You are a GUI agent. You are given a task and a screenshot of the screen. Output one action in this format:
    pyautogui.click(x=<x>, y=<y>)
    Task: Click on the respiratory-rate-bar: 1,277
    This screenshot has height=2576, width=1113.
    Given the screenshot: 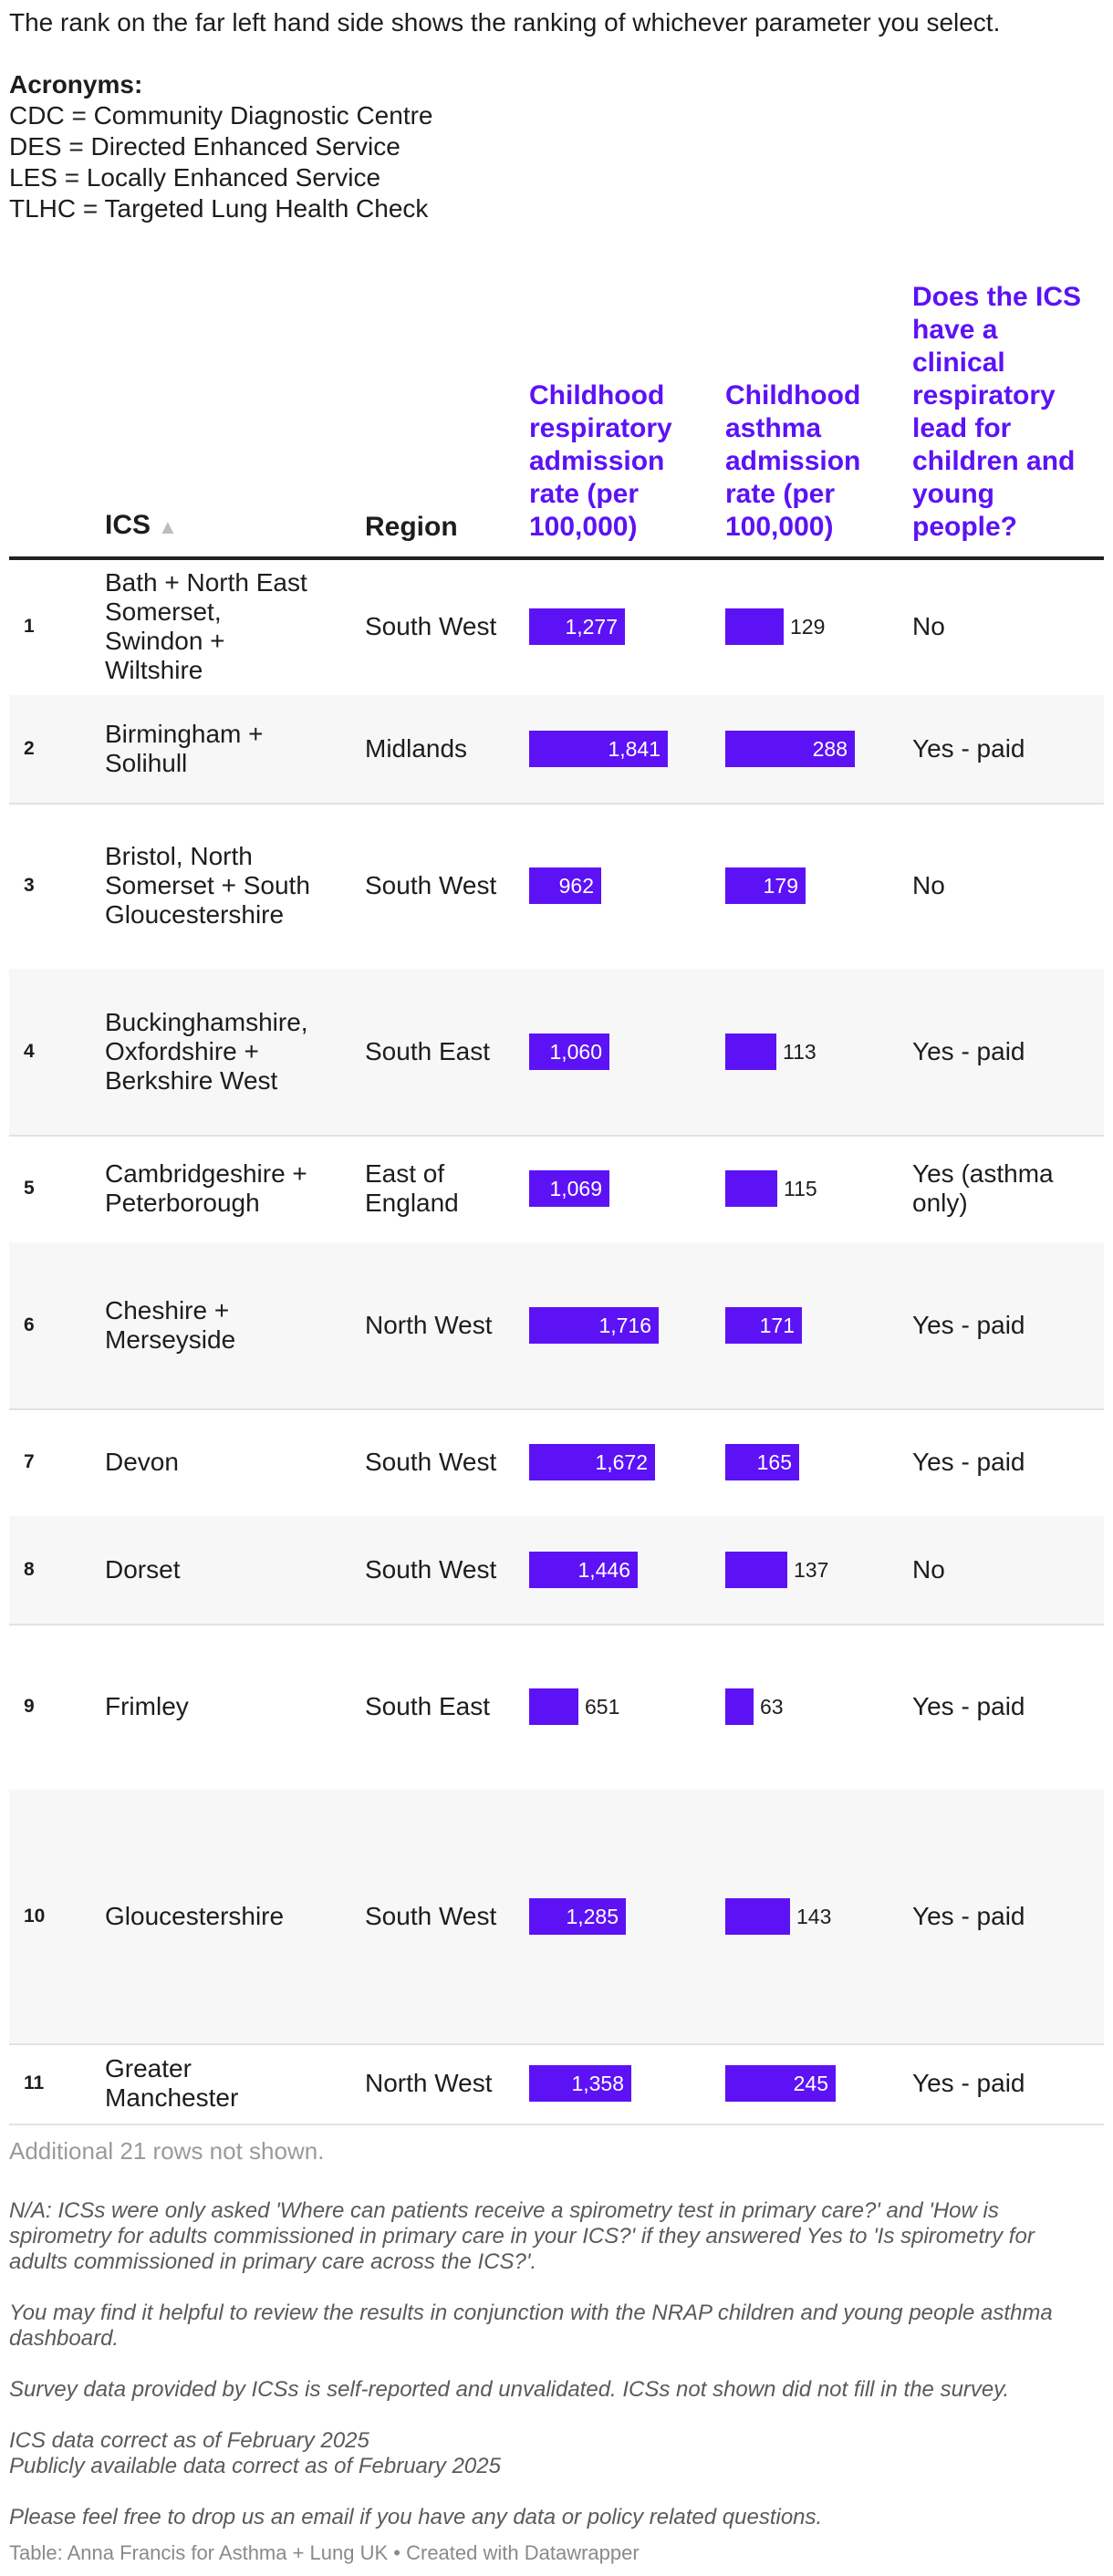 What is the action you would take?
    pyautogui.click(x=577, y=626)
    